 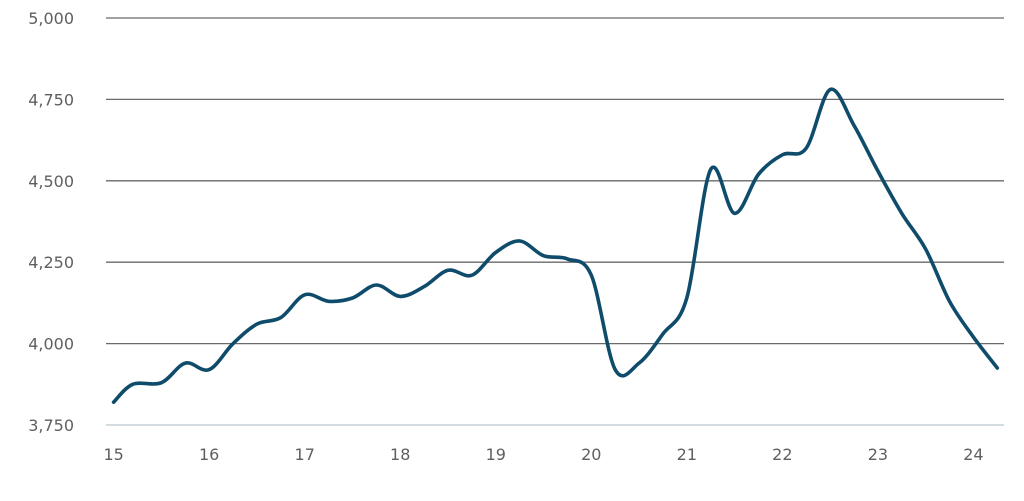 What do you see at coordinates (400, 454) in the screenshot?
I see `x-tick-label: 18` at bounding box center [400, 454].